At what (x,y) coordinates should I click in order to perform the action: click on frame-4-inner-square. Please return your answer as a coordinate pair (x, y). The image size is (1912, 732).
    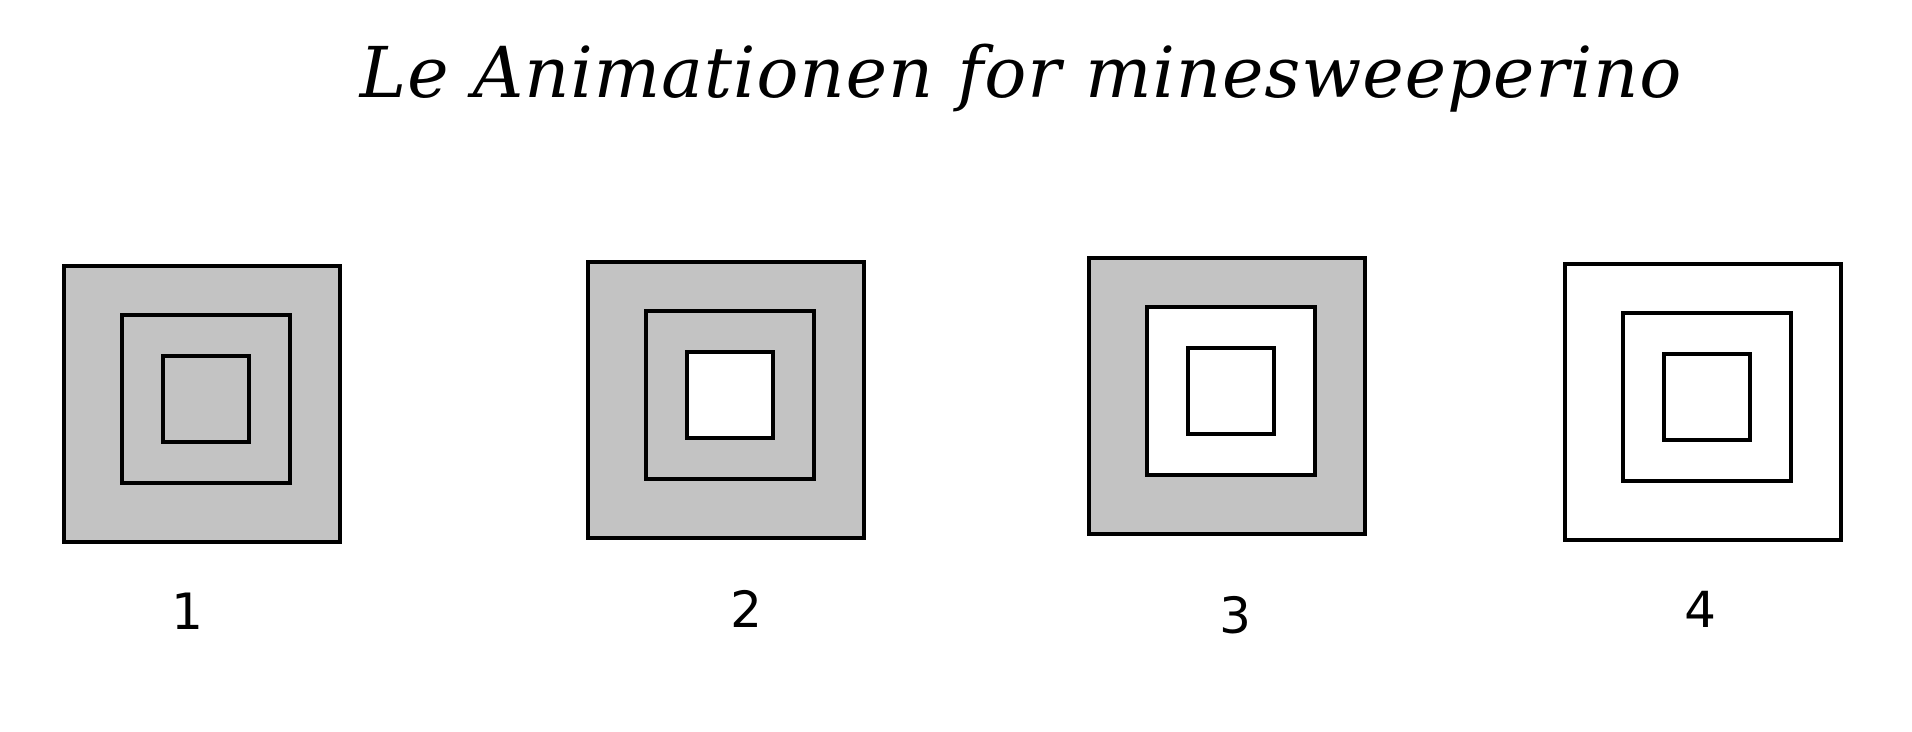
    Looking at the image, I should click on (1707, 397).